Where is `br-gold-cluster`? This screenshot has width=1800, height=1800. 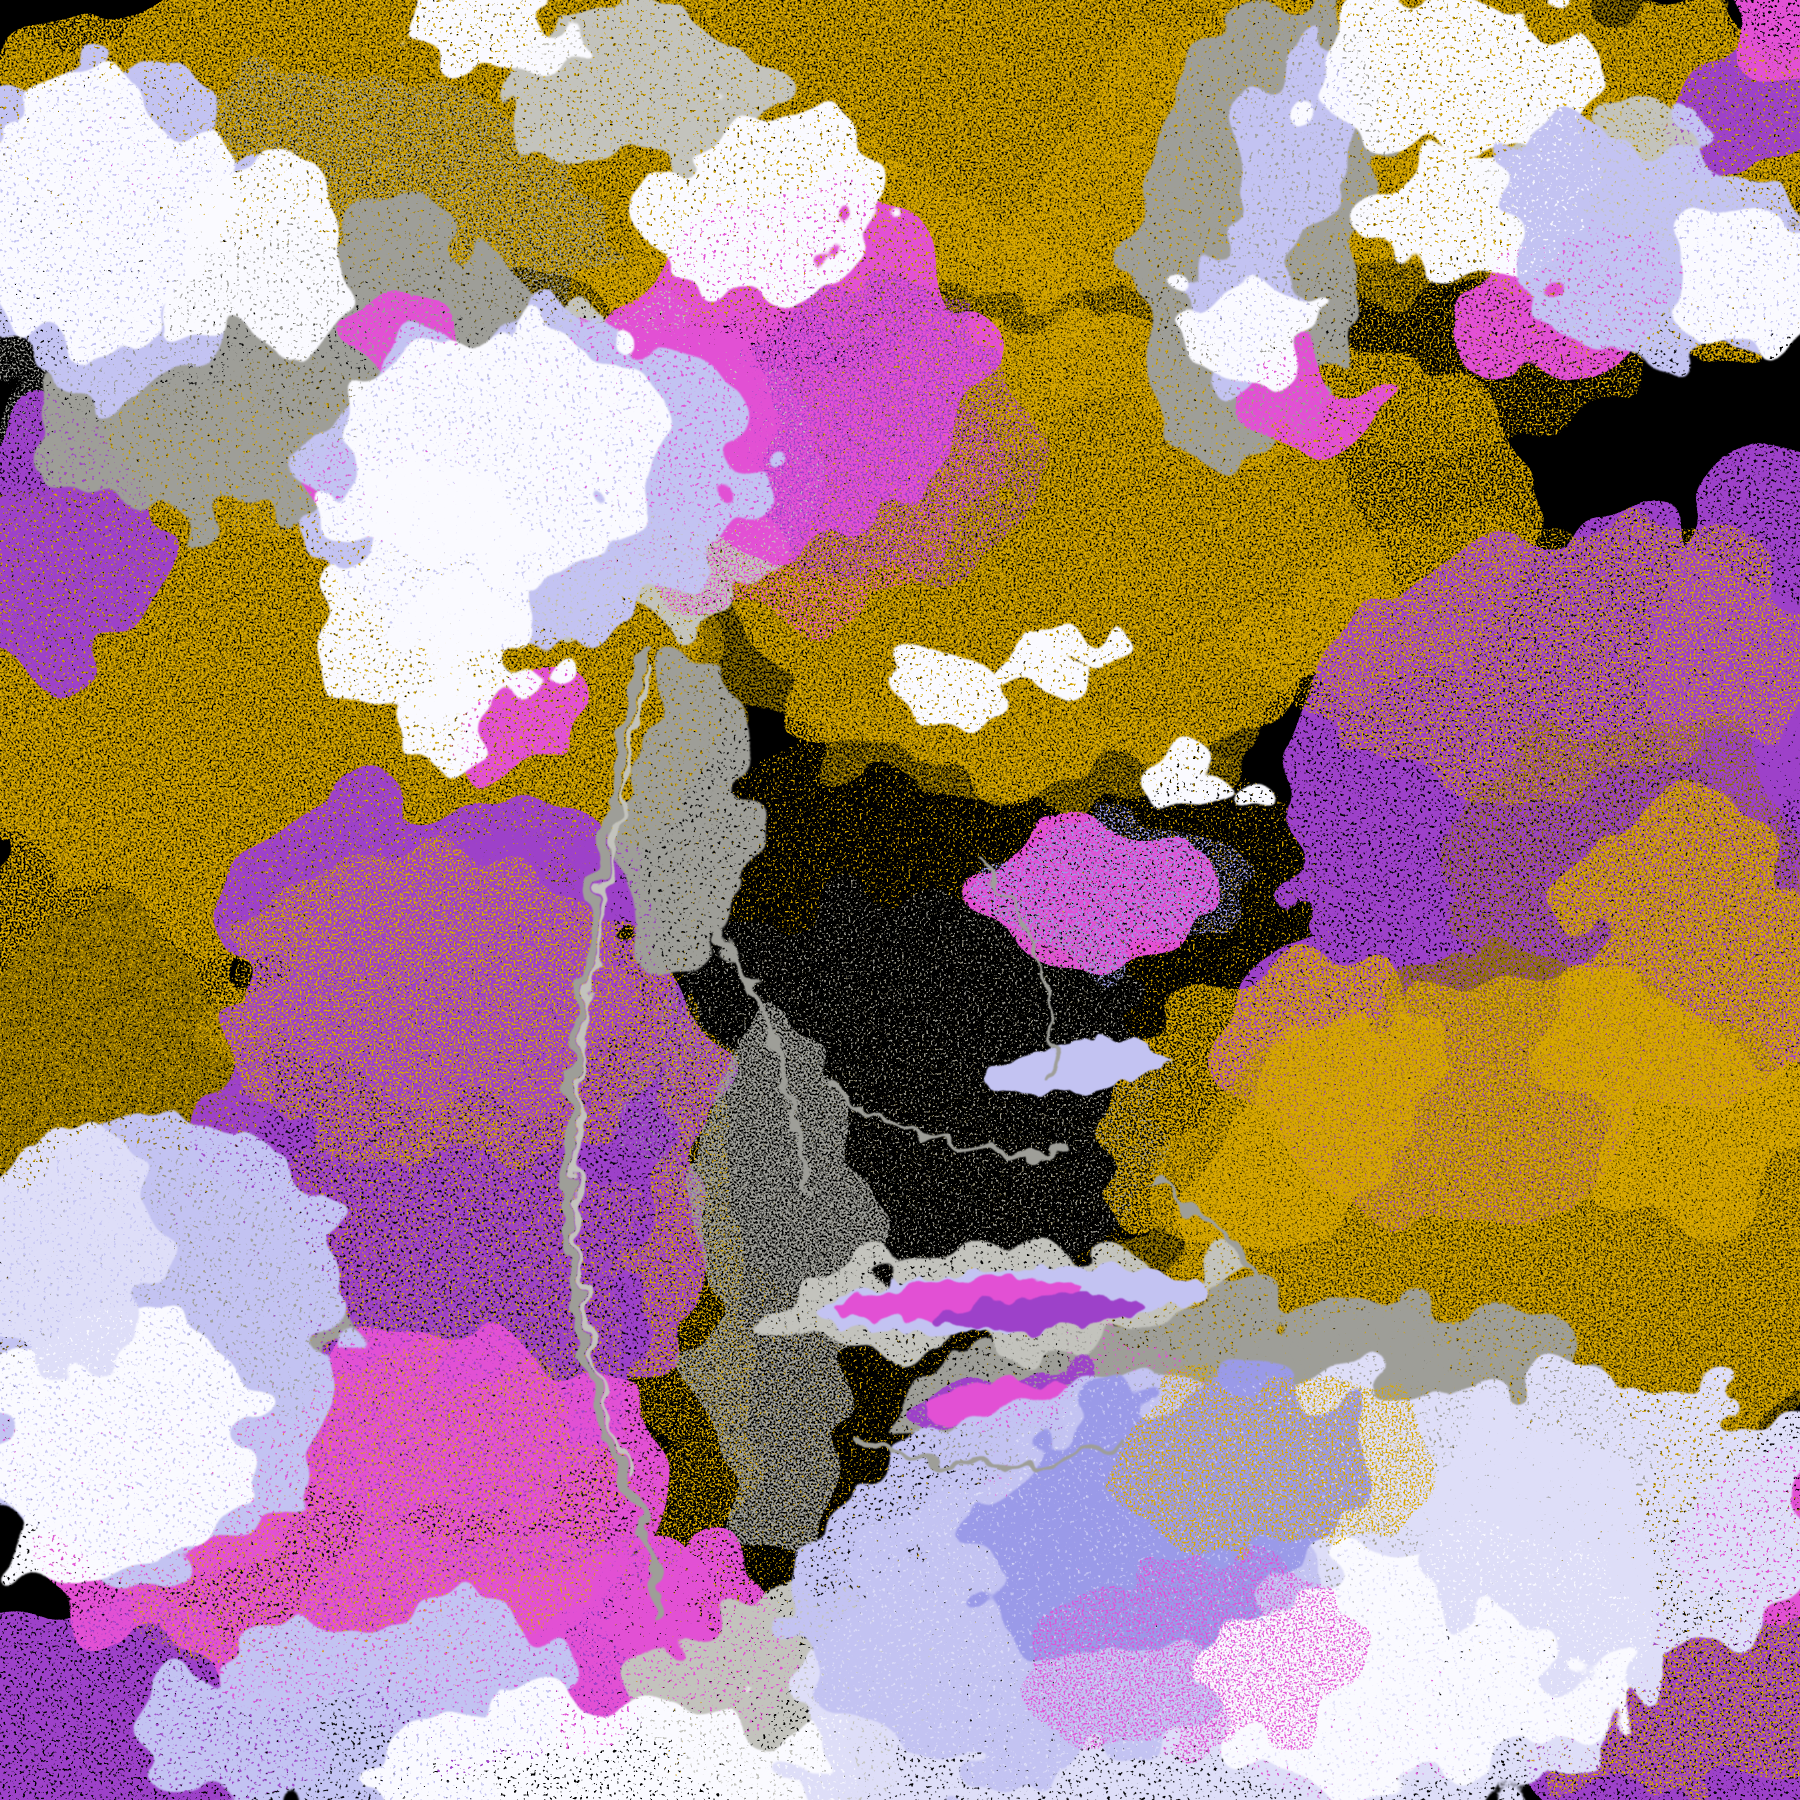 br-gold-cluster is located at coordinates (1280, 1470).